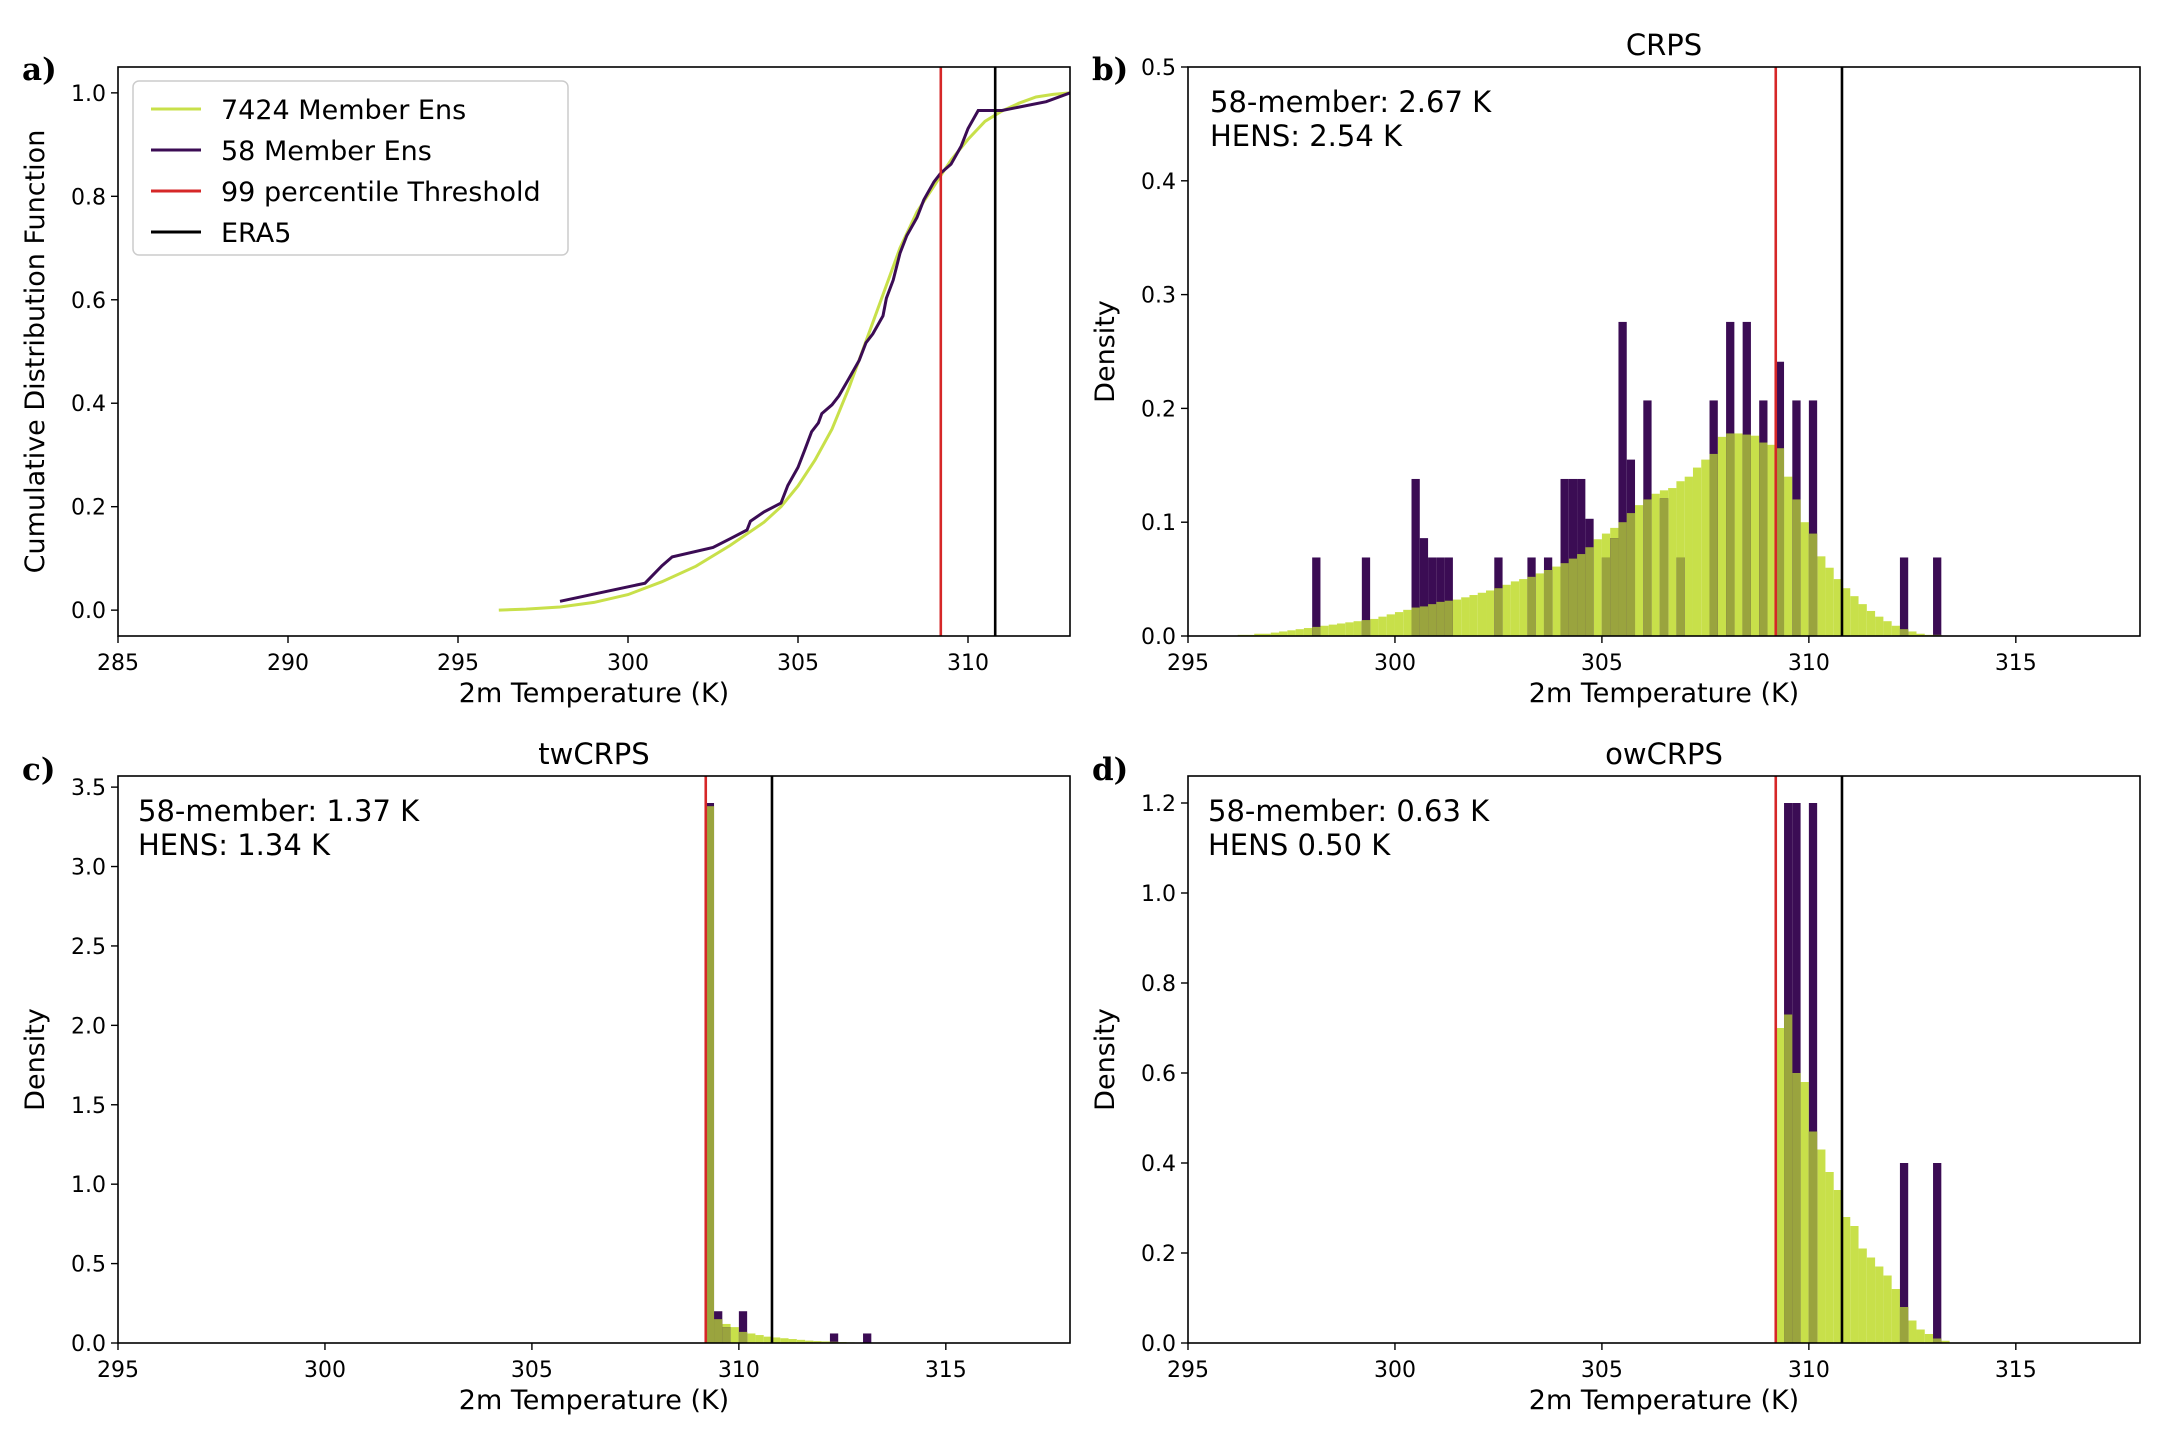 This screenshot has width=2160, height=1440. Describe the element at coordinates (88, 788) in the screenshot. I see `y-tick-label: 3.5` at that location.